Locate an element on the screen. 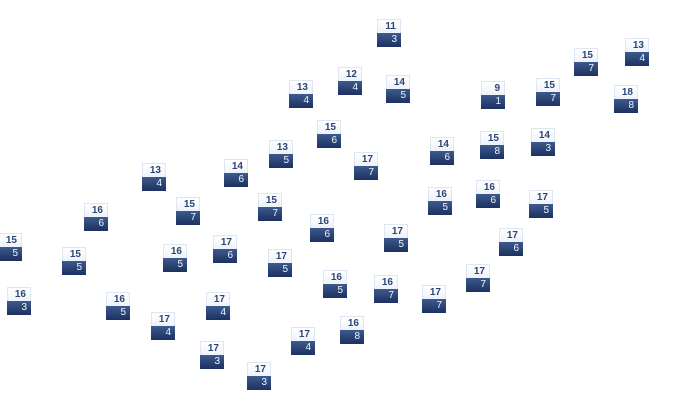 The height and width of the screenshot is (410, 700). tile: 14 5 is located at coordinates (398, 89).